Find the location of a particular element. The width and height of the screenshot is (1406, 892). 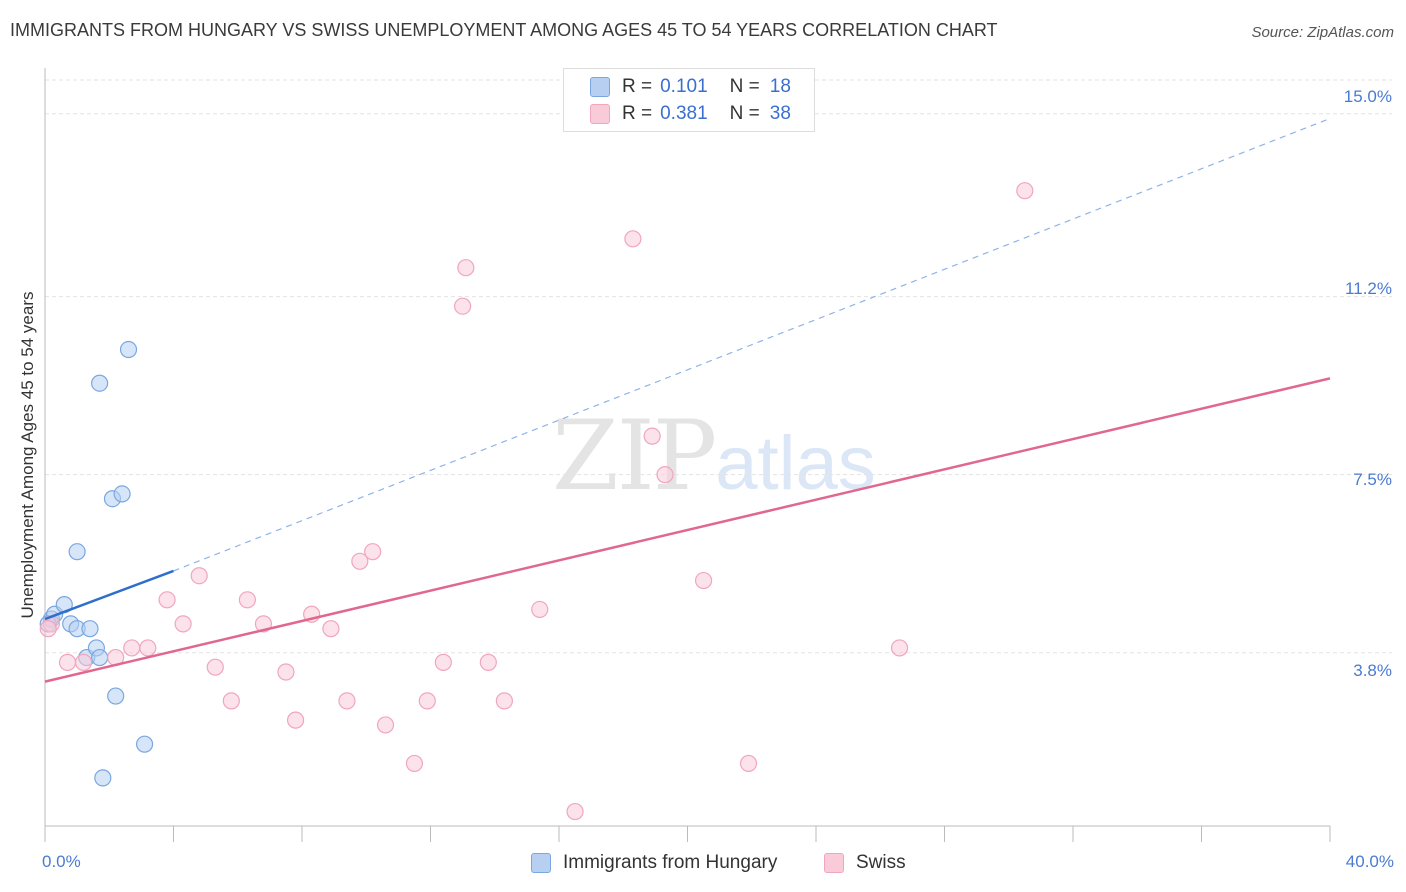

y-tick-label: 7.5% is located at coordinates (1372, 479).